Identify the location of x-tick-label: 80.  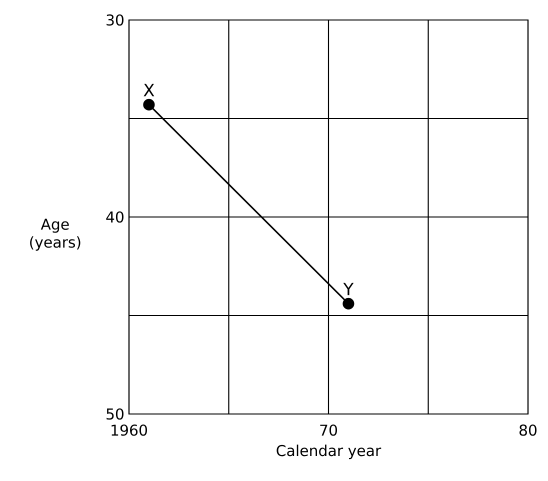
(528, 430).